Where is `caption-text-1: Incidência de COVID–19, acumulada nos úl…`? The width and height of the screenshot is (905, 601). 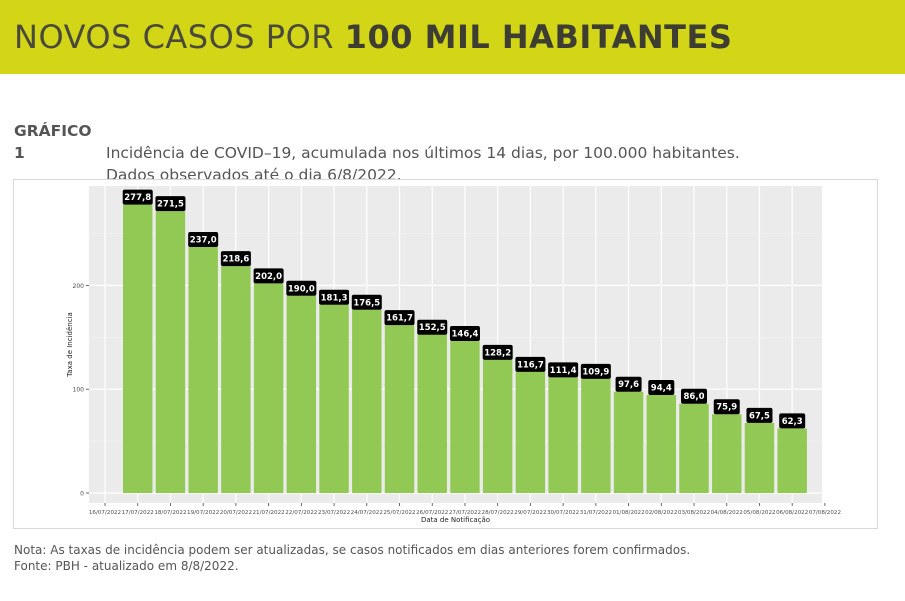 caption-text-1: Incidência de COVID–19, acumulada nos úl… is located at coordinates (423, 153).